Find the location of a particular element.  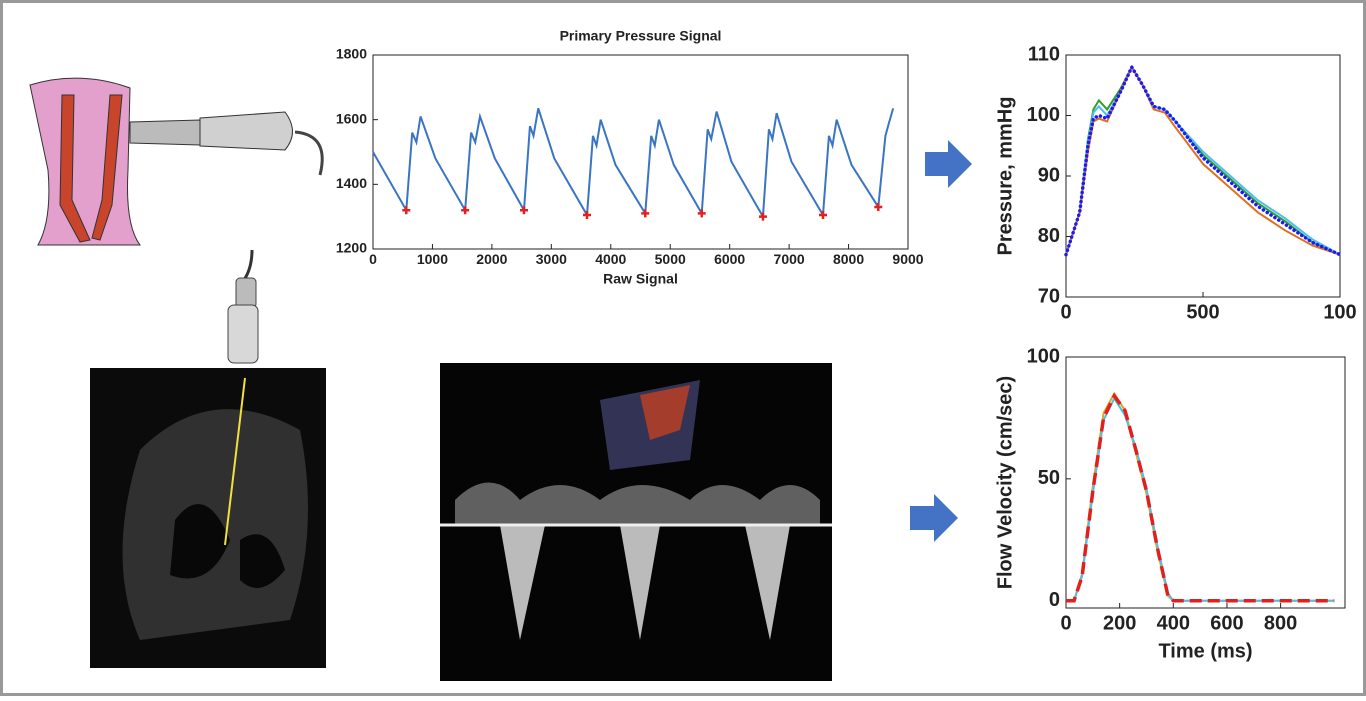

x-tick-label: 8000 is located at coordinates (848, 259).